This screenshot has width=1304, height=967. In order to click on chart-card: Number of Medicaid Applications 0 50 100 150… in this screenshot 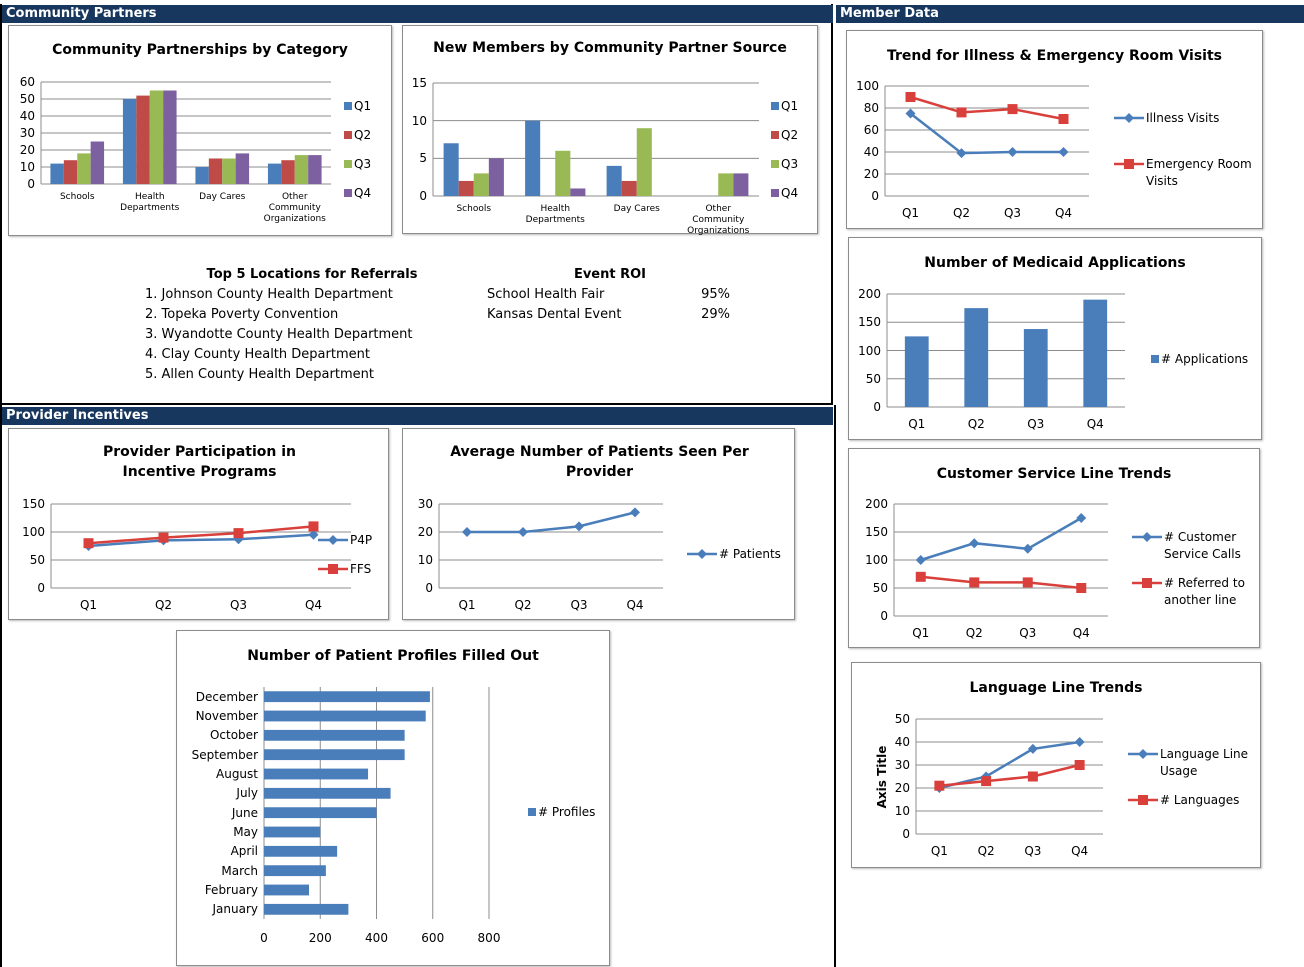, I will do `click(1055, 338)`.